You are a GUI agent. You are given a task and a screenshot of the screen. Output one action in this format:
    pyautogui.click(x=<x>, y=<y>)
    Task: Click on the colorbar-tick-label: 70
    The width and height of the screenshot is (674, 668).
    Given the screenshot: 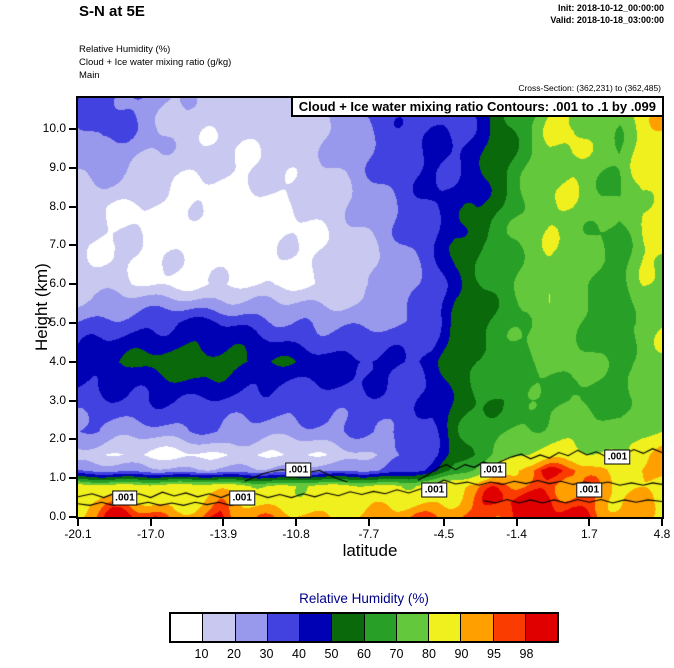 What is the action you would take?
    pyautogui.click(x=396, y=654)
    